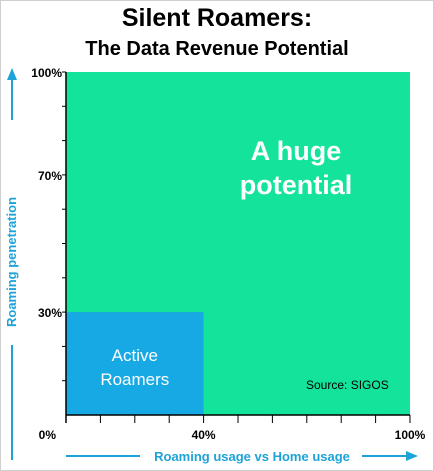 The image size is (434, 471). Describe the element at coordinates (50, 176) in the screenshot. I see `y-tick-label: 70%` at that location.